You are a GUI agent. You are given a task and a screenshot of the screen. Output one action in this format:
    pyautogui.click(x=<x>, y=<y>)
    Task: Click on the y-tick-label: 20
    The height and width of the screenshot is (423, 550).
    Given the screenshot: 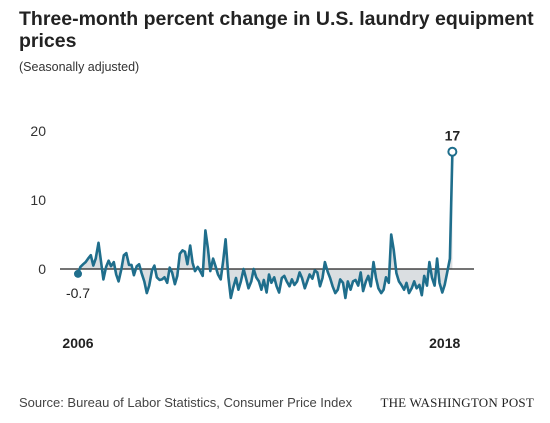 What is the action you would take?
    pyautogui.click(x=38, y=131)
    